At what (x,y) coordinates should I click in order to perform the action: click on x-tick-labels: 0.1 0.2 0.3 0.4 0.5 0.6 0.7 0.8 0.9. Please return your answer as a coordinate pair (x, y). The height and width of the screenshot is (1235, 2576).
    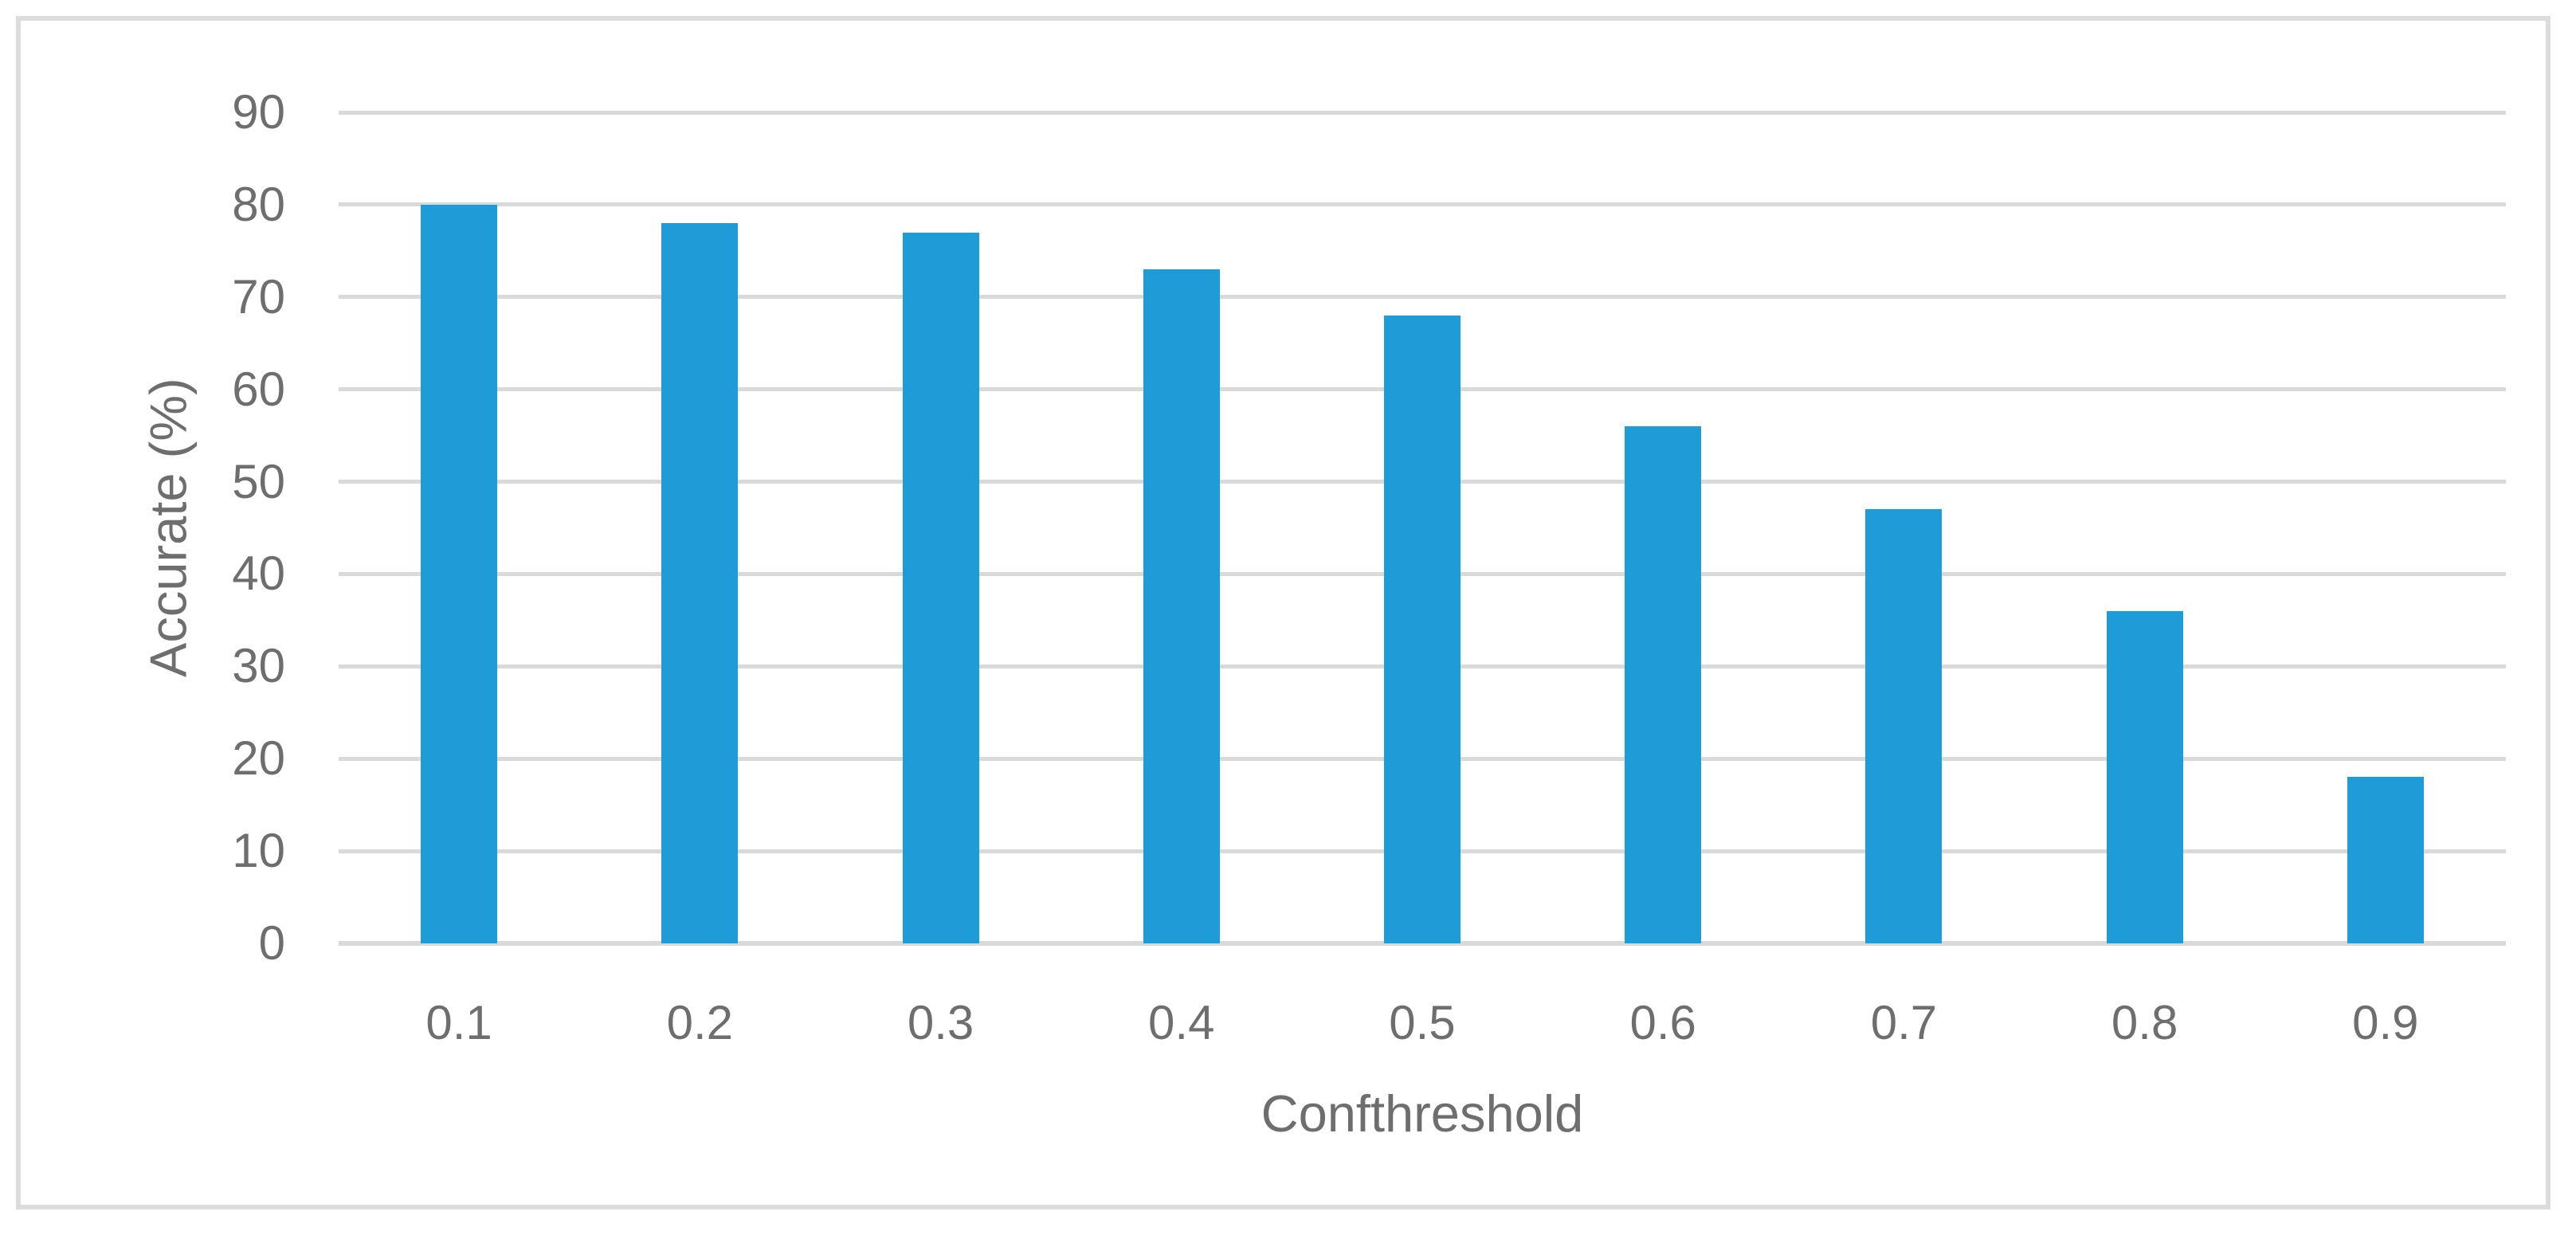
    Looking at the image, I should click on (1422, 1026).